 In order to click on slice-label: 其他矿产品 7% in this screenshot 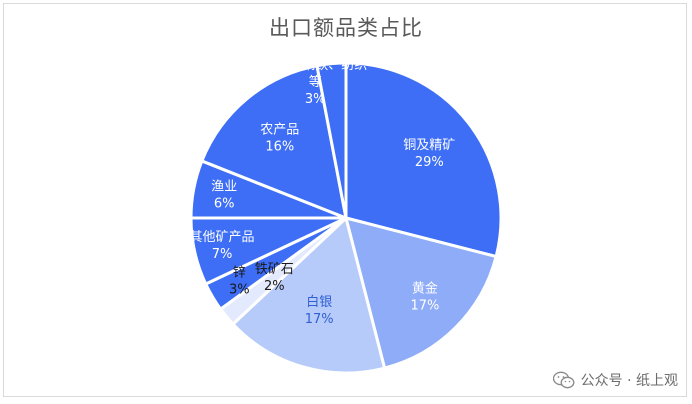, I will do `click(221, 246)`.